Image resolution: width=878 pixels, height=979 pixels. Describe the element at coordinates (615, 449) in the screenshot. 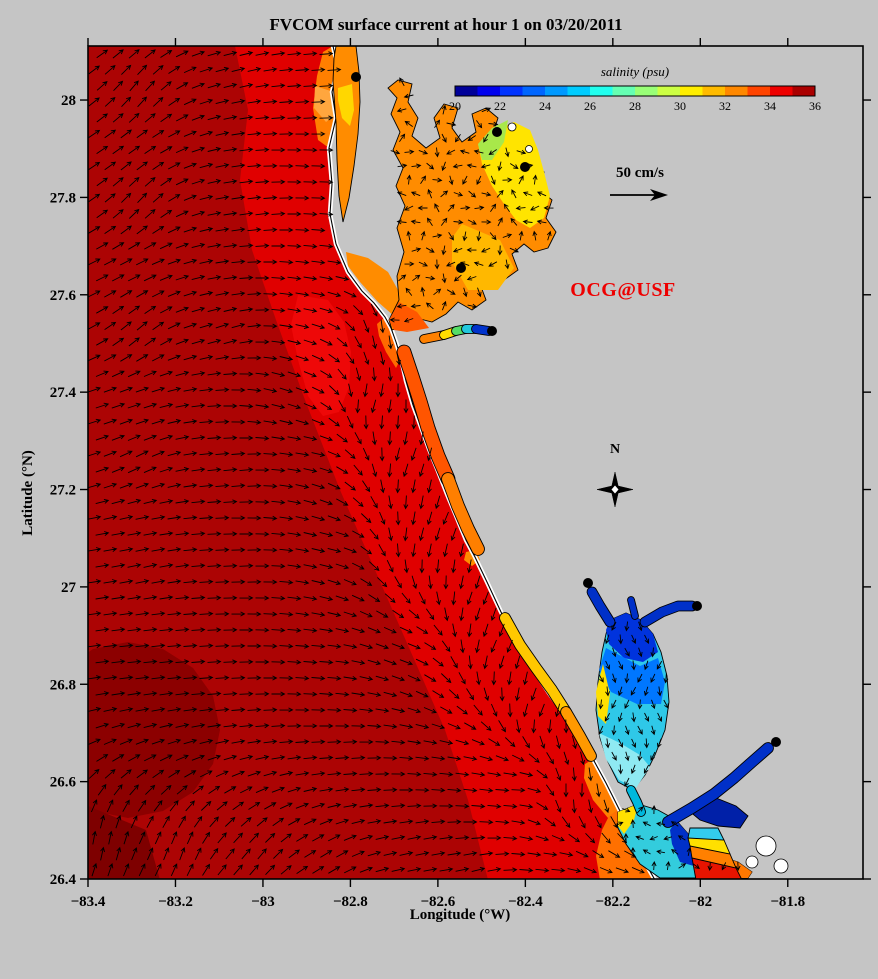

I see `compass-north-label: N` at that location.